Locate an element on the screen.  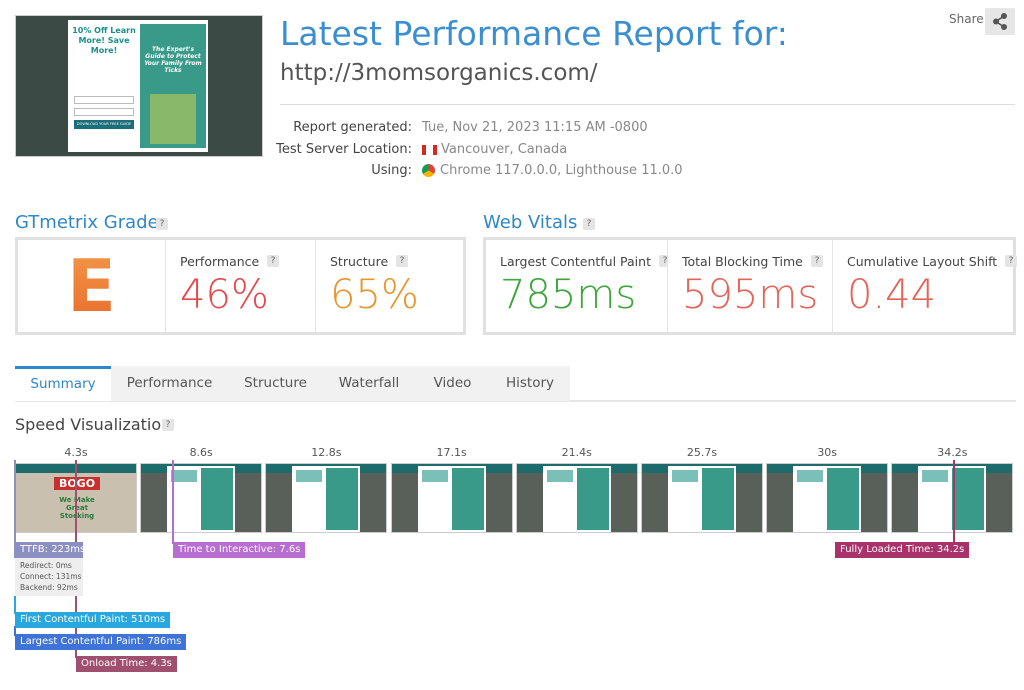
metric-value: 65% is located at coordinates (374, 295).